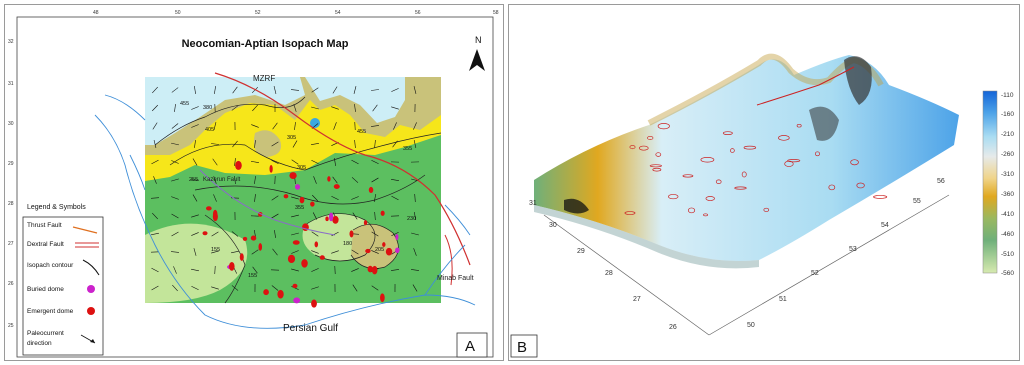 The width and height of the screenshot is (1024, 365). What do you see at coordinates (56, 207) in the screenshot?
I see `legend-title: Legend & Symbols` at bounding box center [56, 207].